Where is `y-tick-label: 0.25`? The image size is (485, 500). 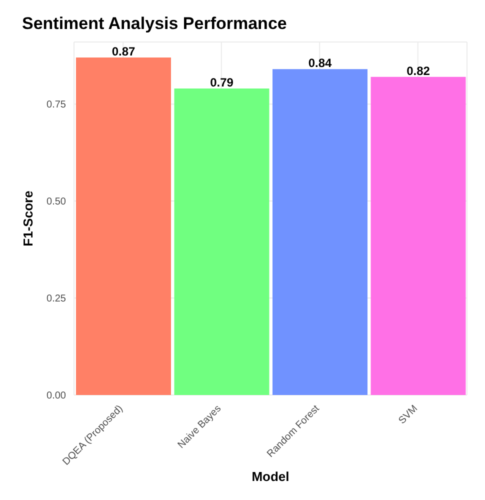
y-tick-label: 0.25 is located at coordinates (56, 299).